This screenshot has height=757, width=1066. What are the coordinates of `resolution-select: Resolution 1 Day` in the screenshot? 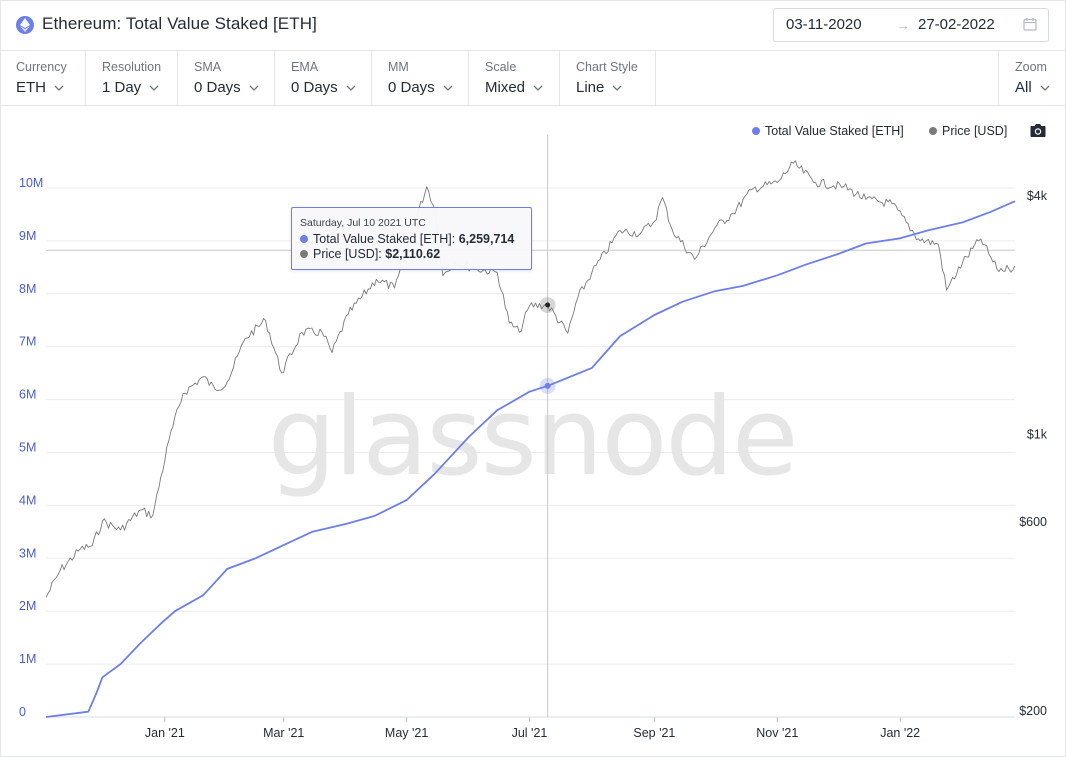 It's located at (132, 78).